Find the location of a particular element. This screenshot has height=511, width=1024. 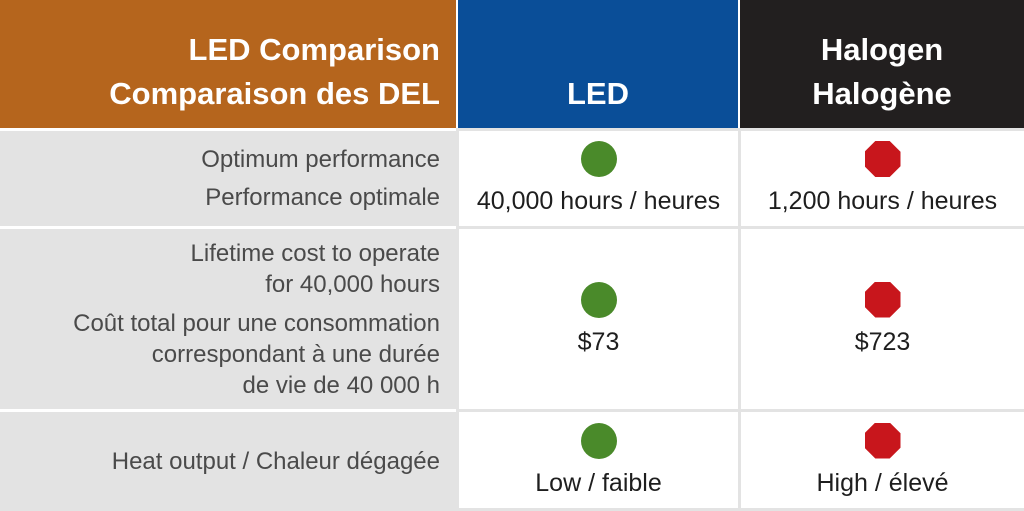

header-title-fr: Comparaison des DEL is located at coordinates (274, 93).